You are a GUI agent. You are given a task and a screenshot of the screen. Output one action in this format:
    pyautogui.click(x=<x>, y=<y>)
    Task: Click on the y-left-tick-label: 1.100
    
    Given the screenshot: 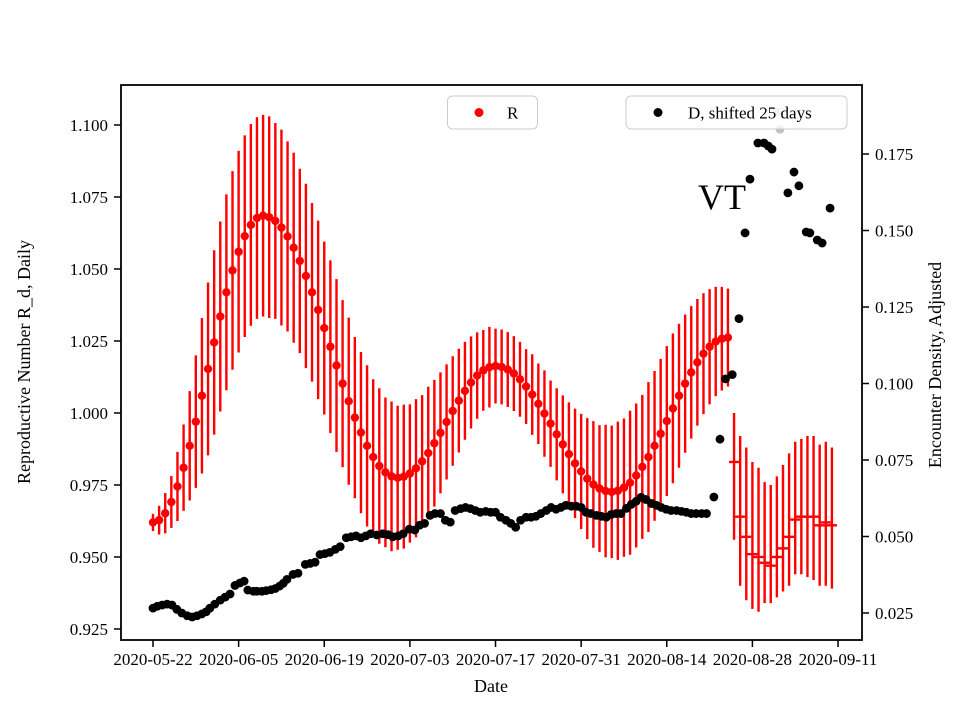 What is the action you would take?
    pyautogui.click(x=89, y=125)
    